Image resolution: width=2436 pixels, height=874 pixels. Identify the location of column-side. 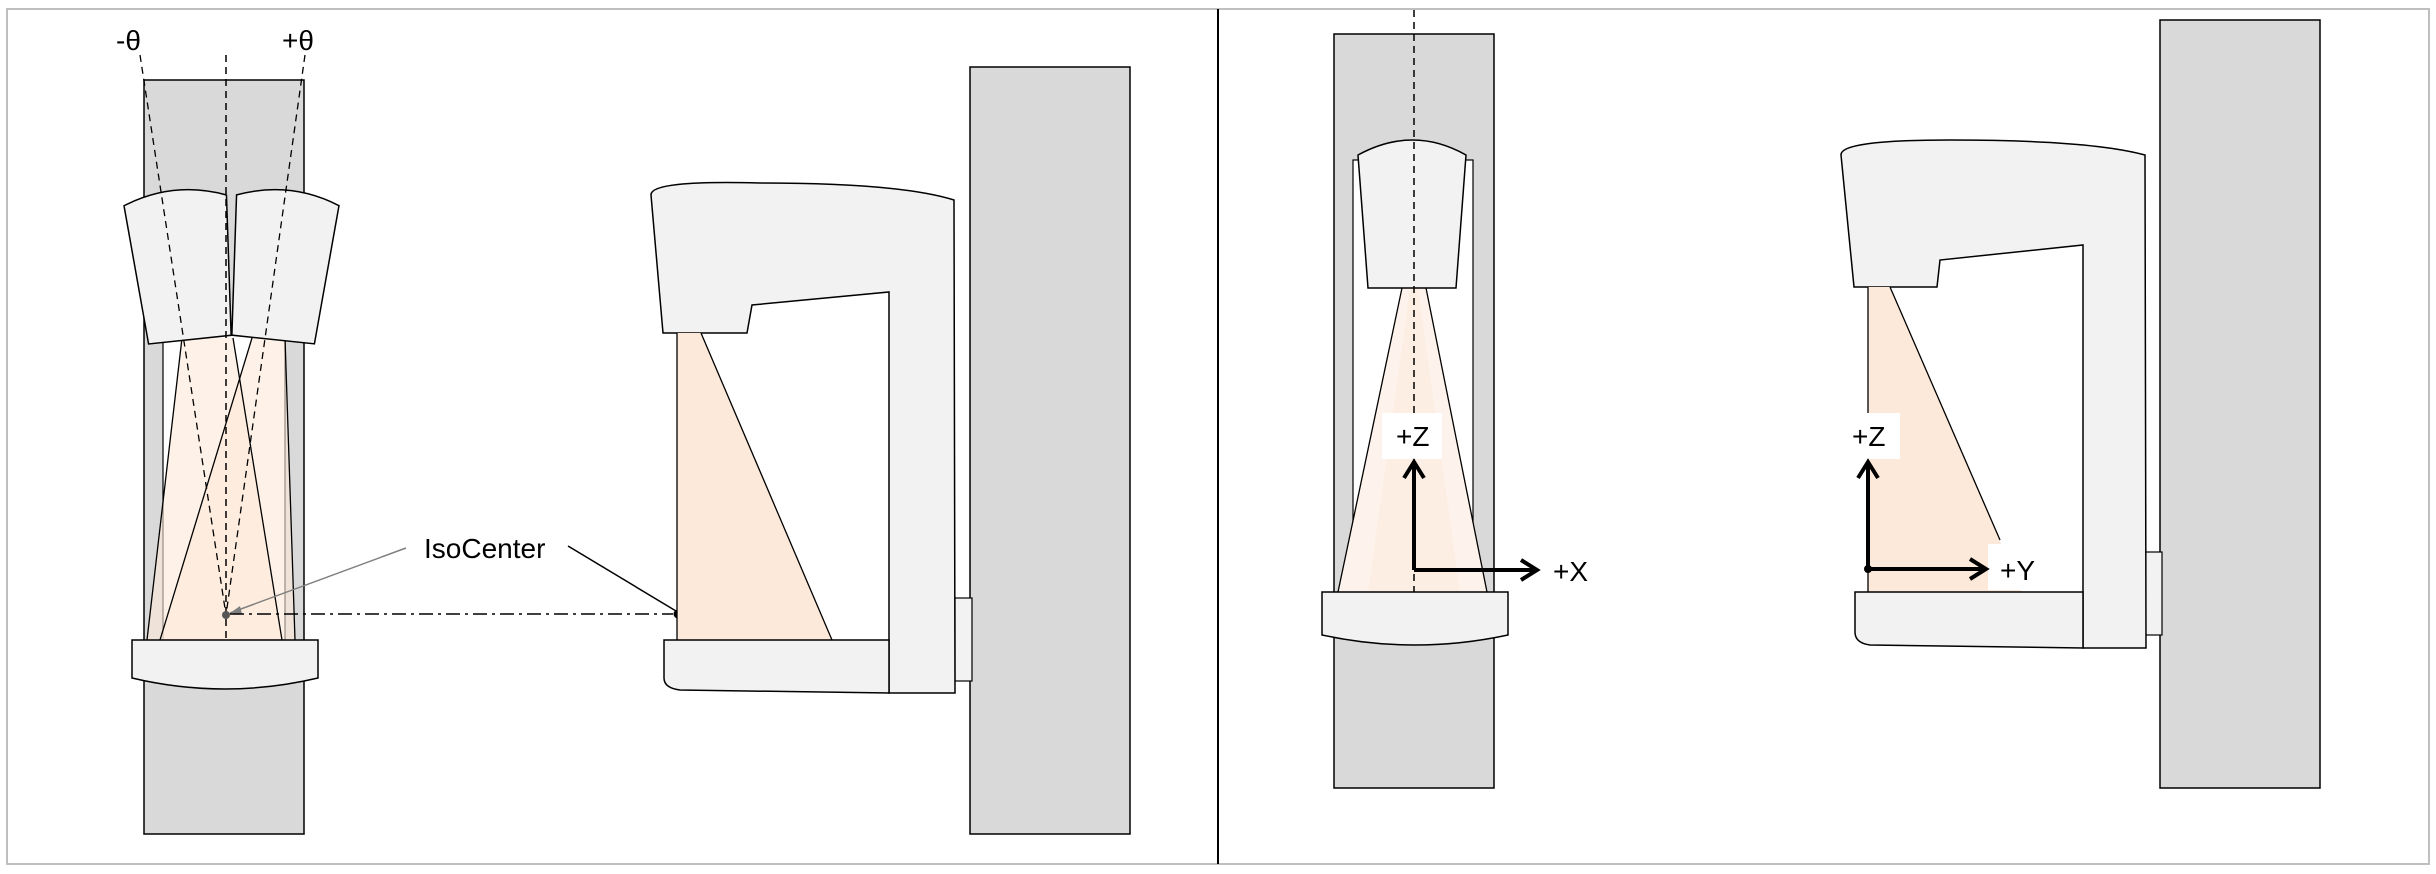
(1050, 450).